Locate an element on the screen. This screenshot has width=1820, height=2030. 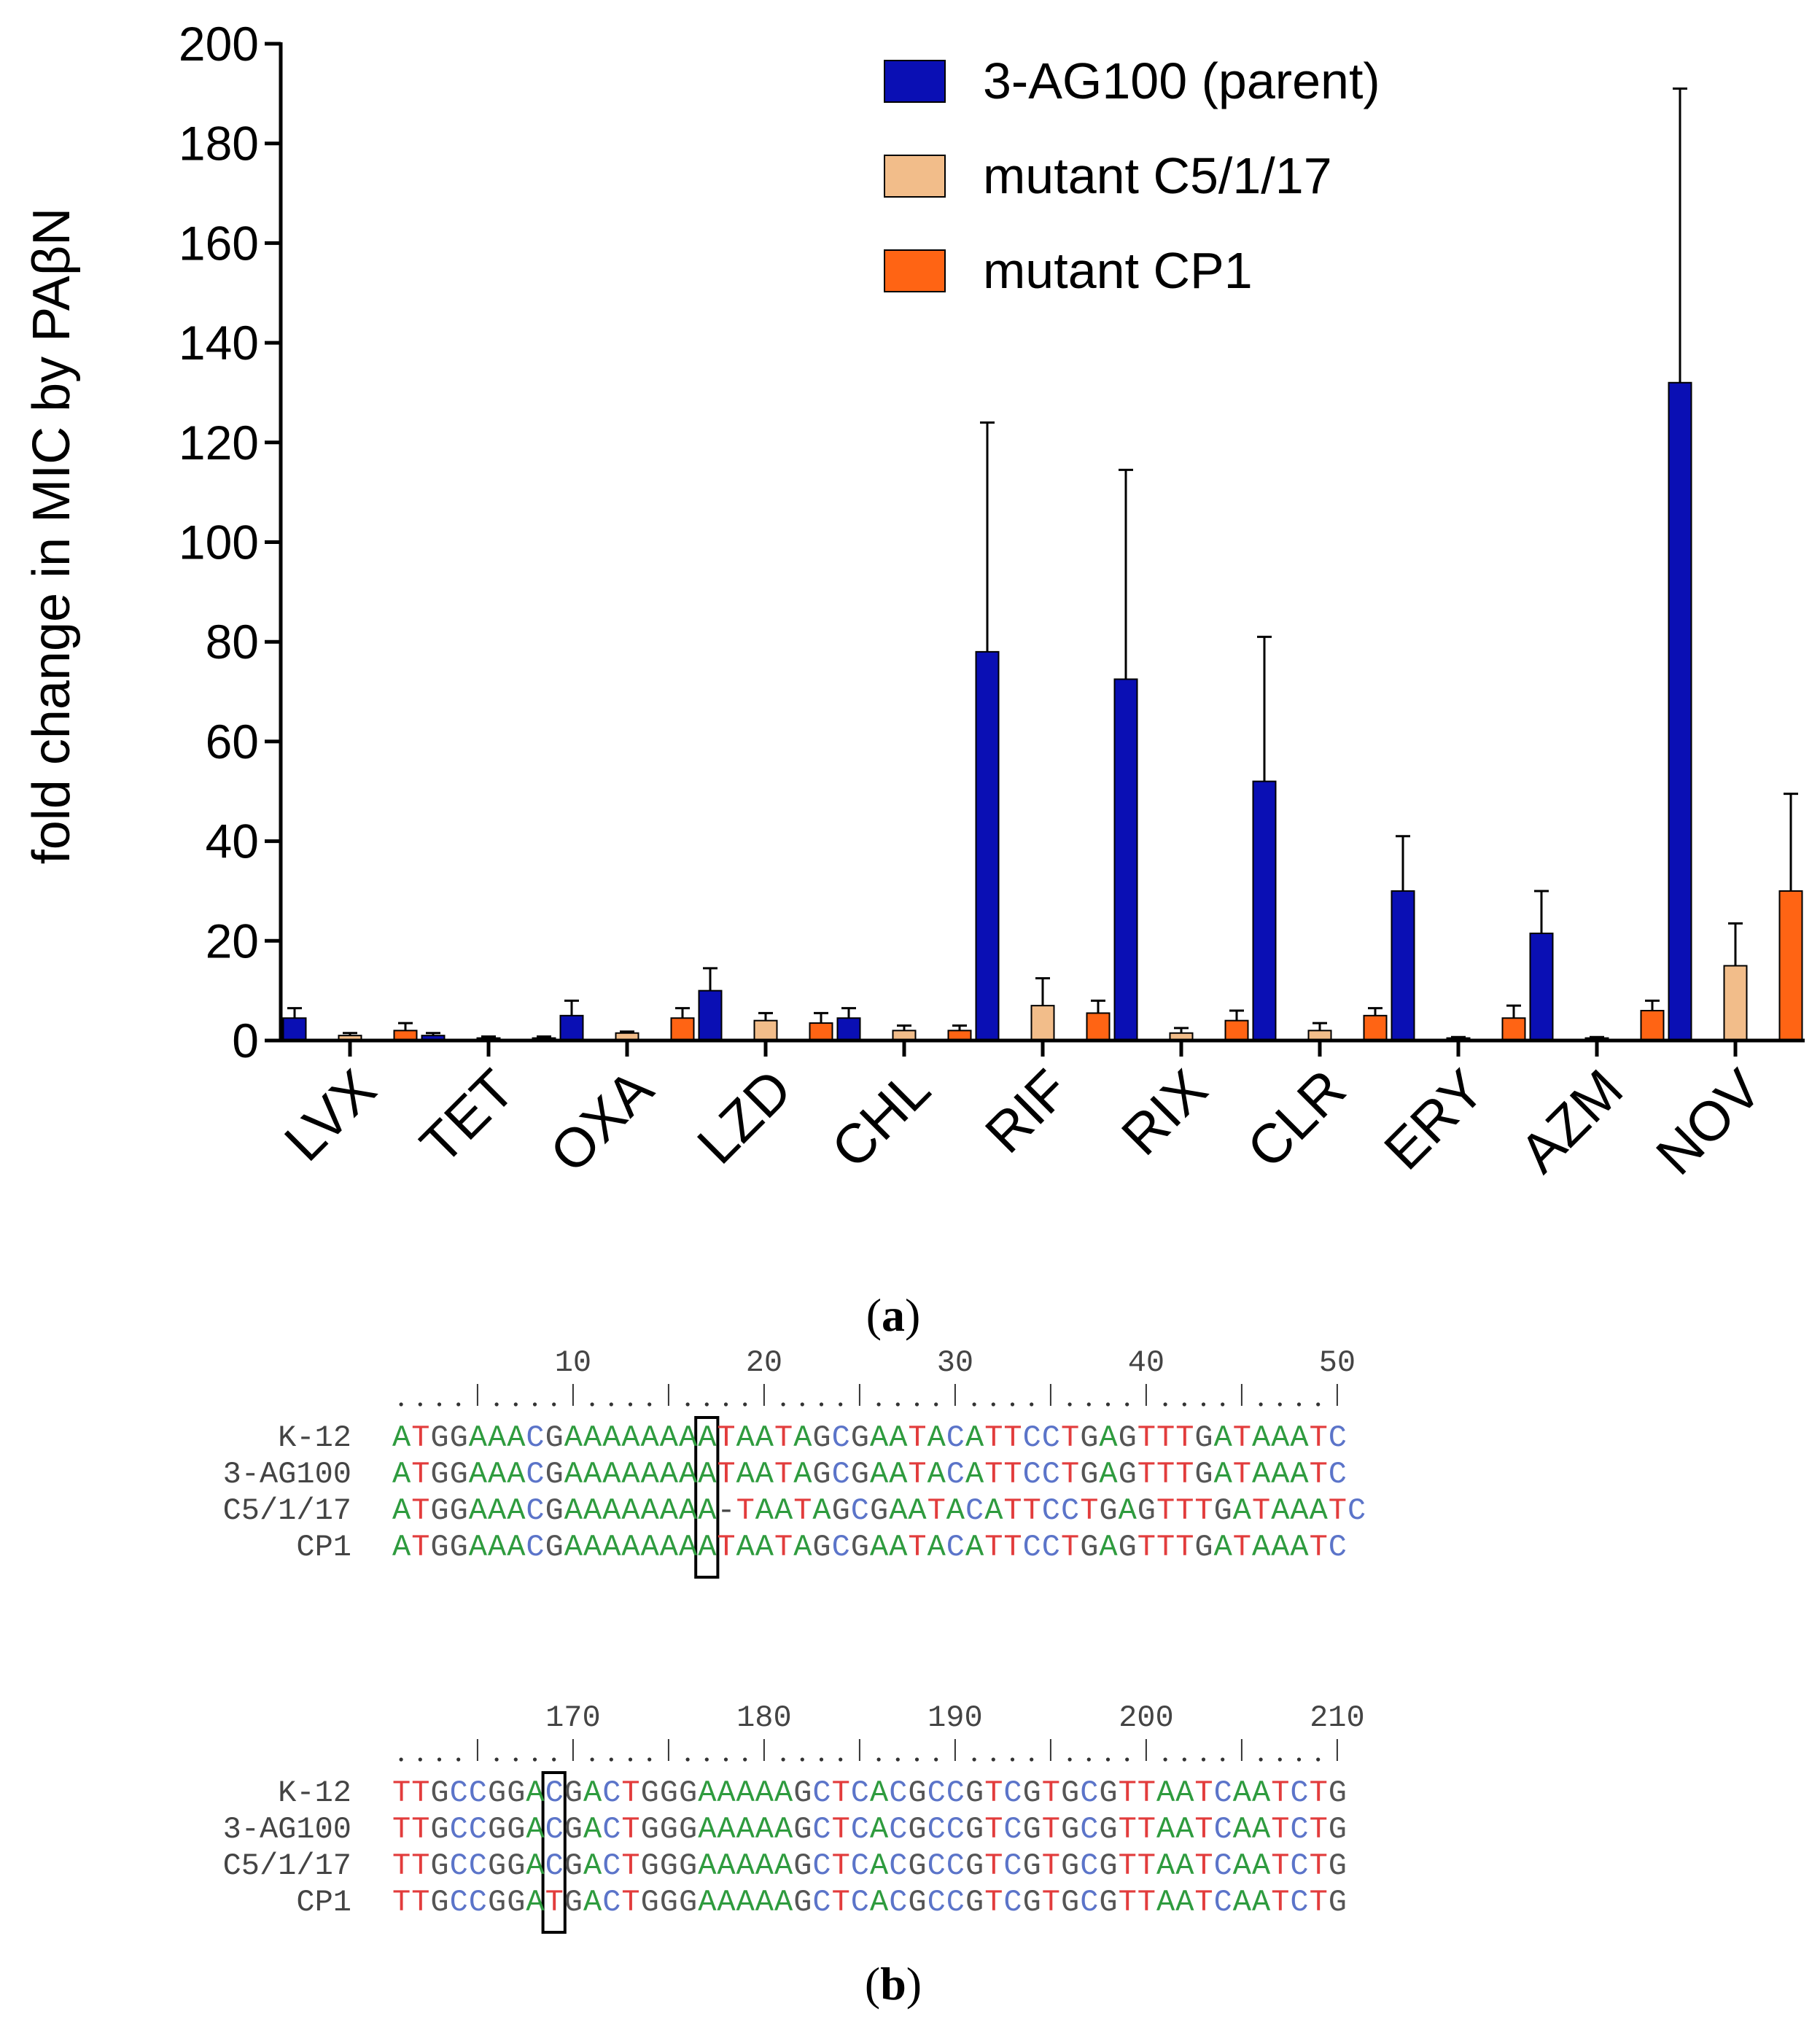
caption-a-open: ( is located at coordinates (874, 1315).